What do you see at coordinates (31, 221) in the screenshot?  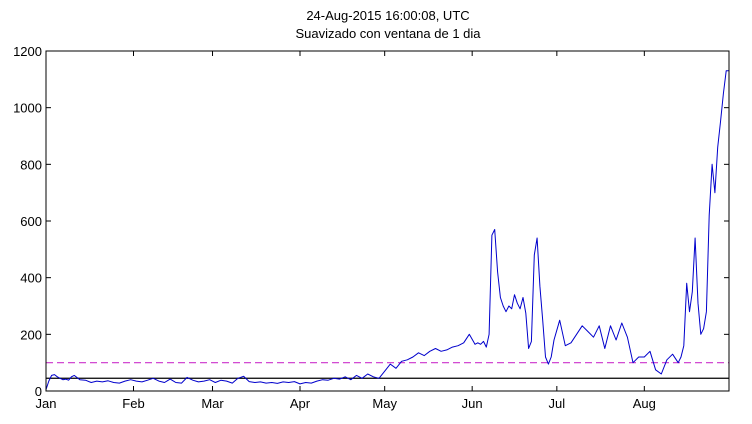 I see `y-tick-label: 600` at bounding box center [31, 221].